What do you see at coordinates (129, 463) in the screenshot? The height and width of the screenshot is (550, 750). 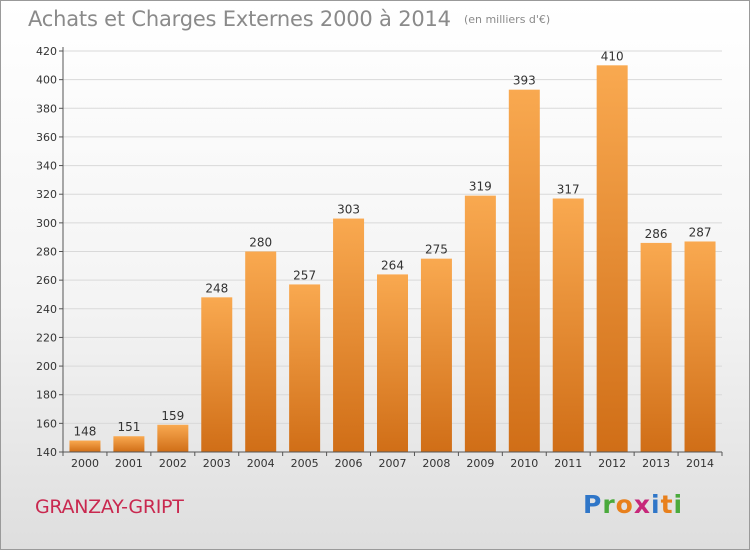 I see `x-tick-label: 2001` at bounding box center [129, 463].